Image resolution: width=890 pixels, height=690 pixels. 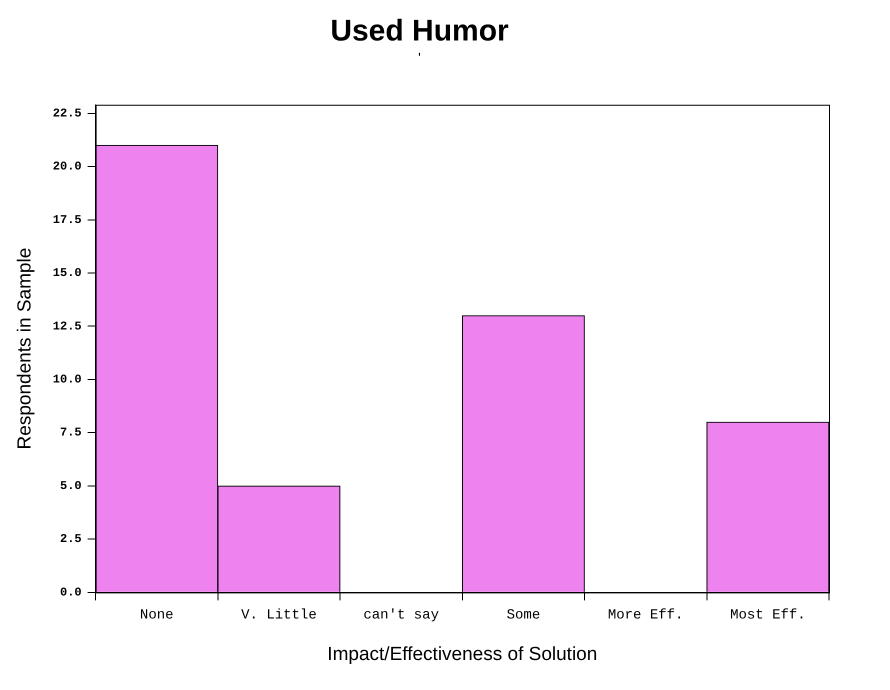 What do you see at coordinates (71, 485) in the screenshot?
I see `y-tick-label: 5.0` at bounding box center [71, 485].